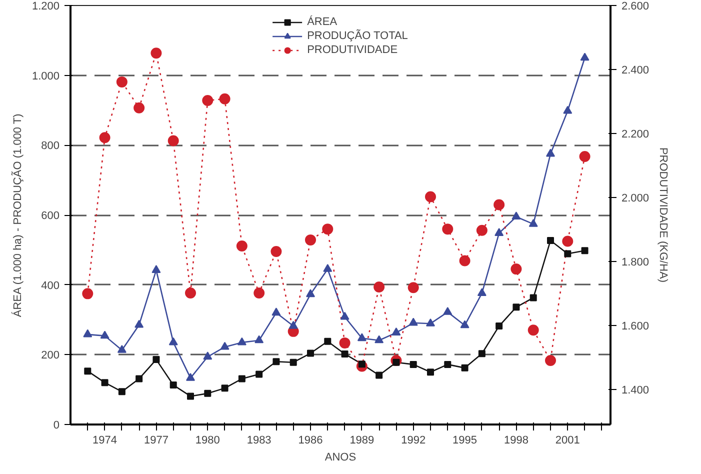  Describe the element at coordinates (310, 440) in the screenshot. I see `x-tick-label: 1986` at that location.